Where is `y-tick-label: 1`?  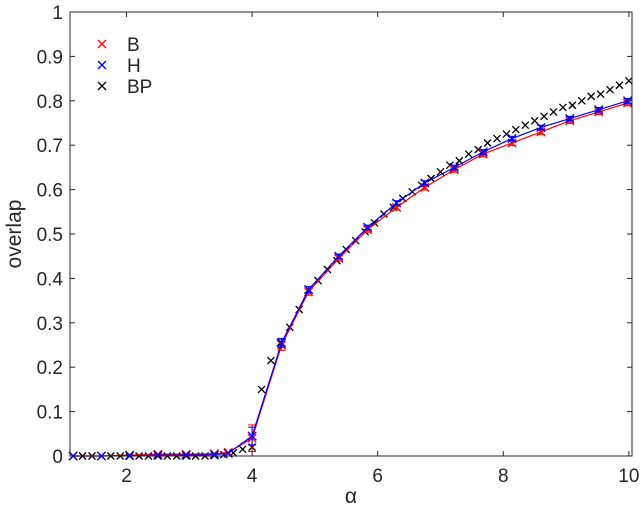
y-tick-label: 1 is located at coordinates (57, 13).